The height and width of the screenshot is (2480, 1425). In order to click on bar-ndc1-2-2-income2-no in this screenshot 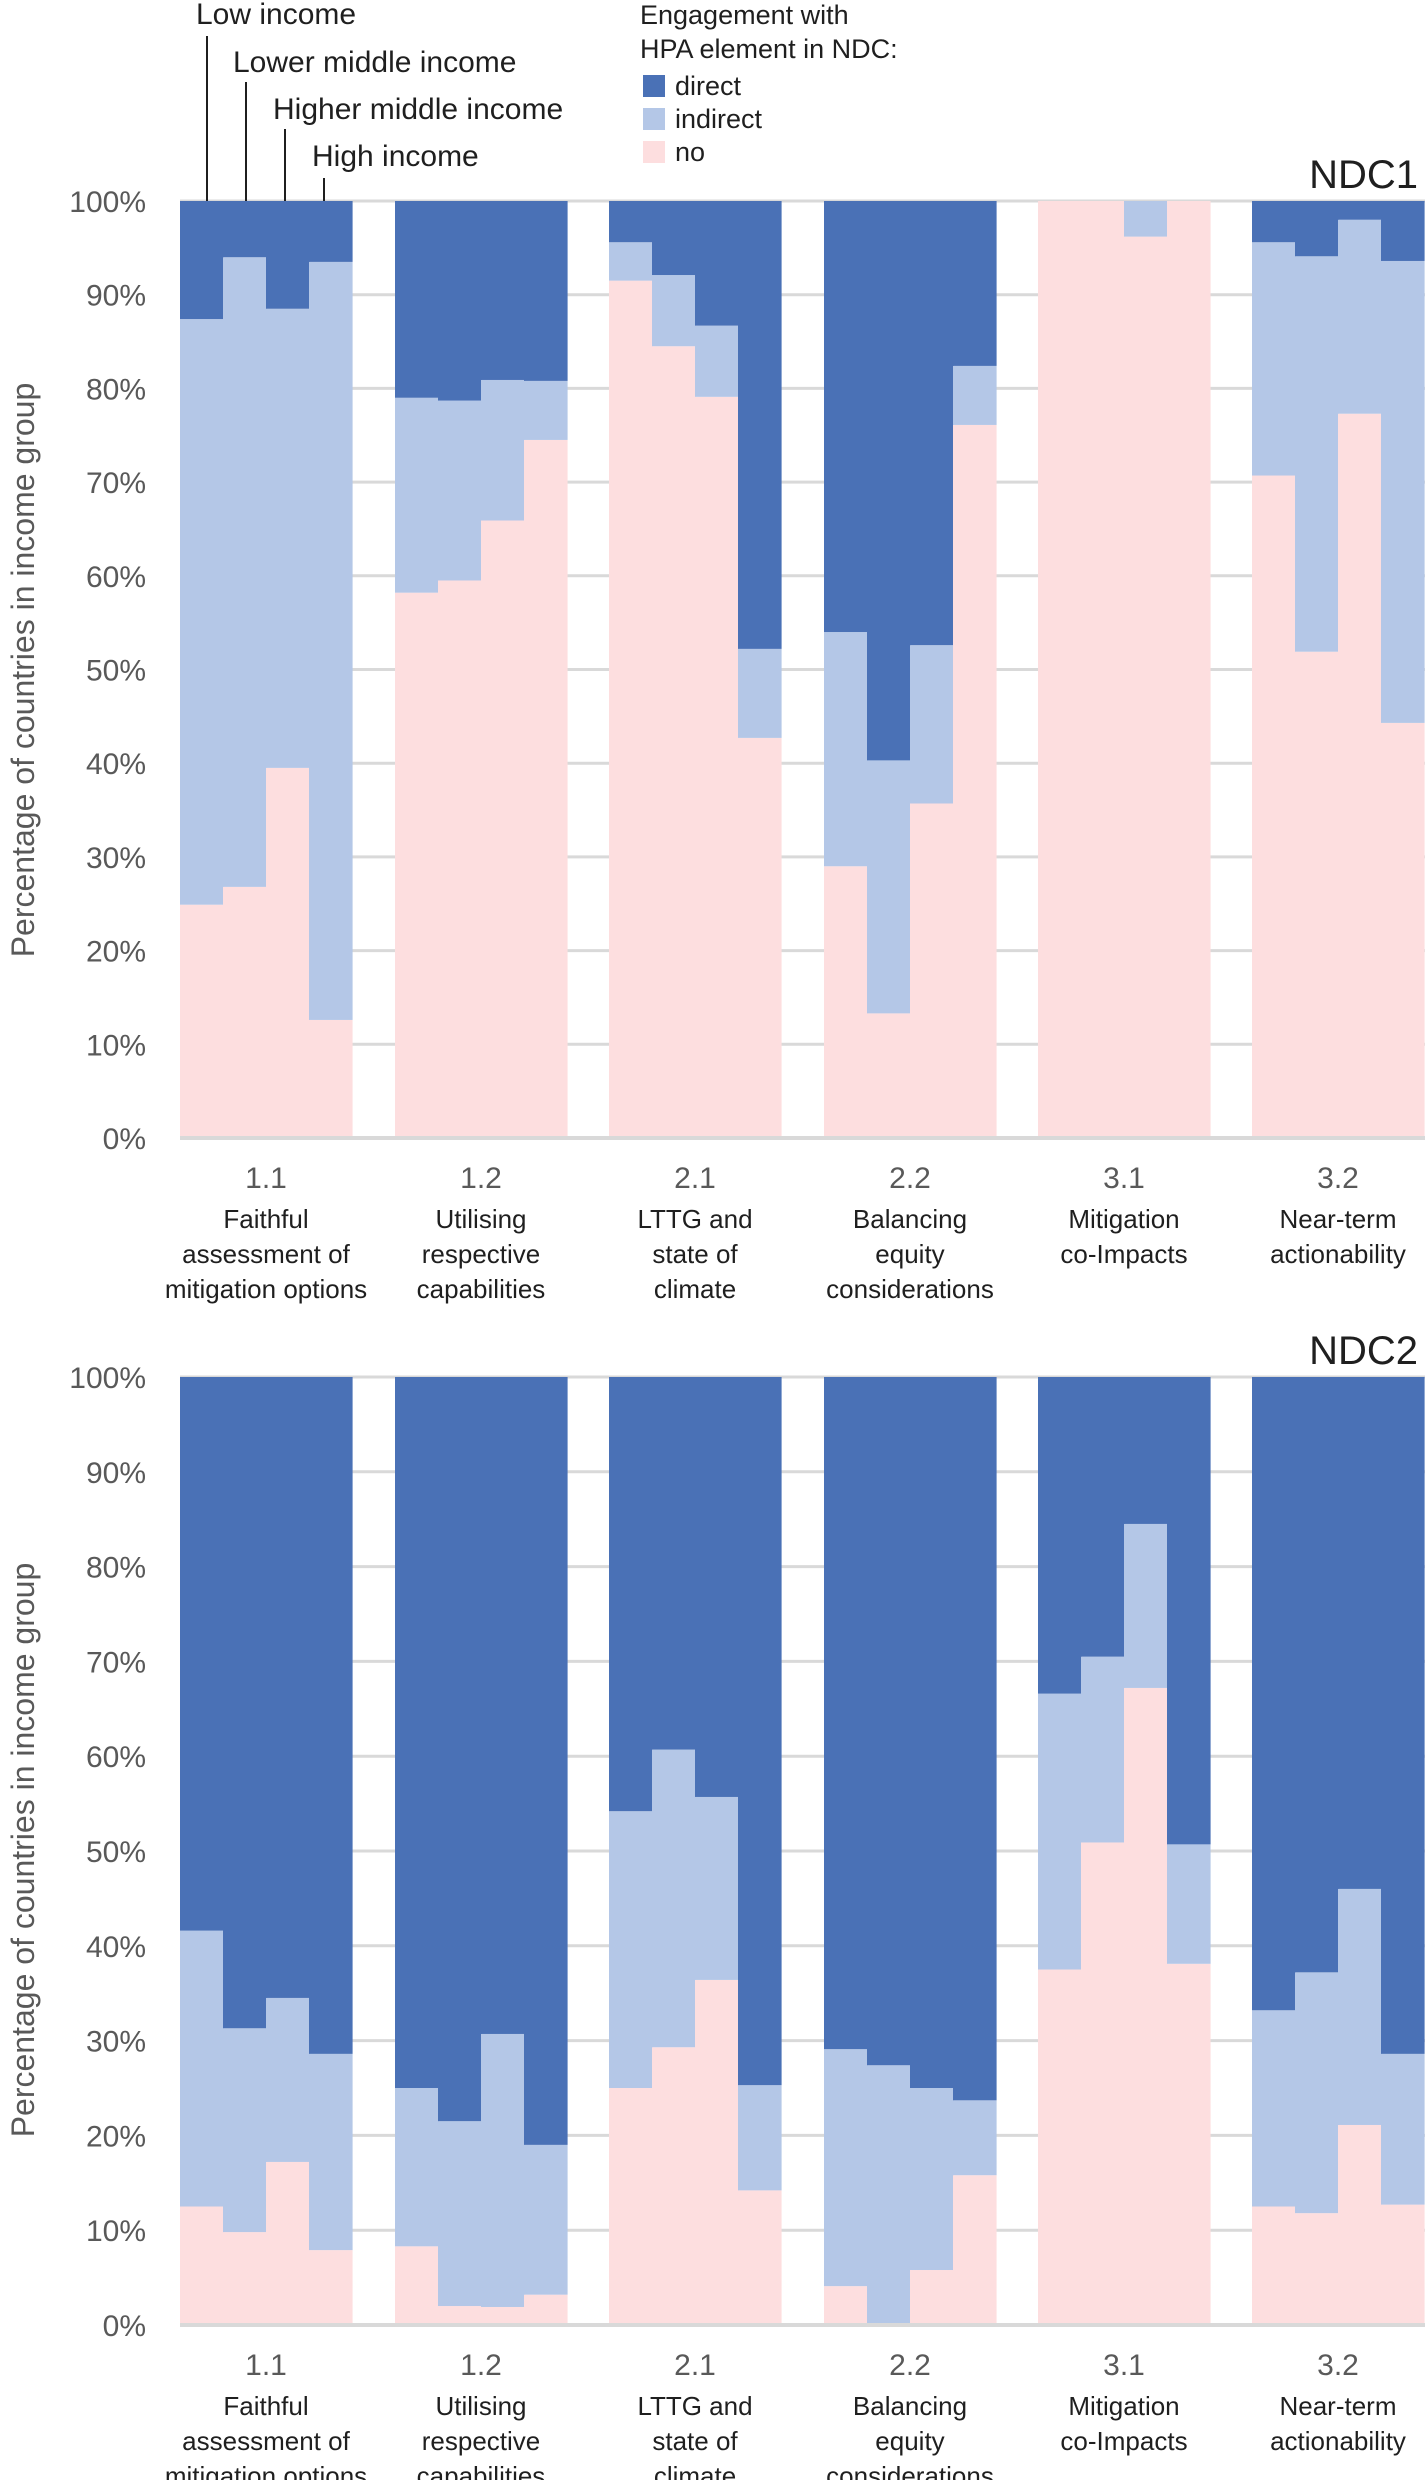, I will do `click(889, 1075)`.